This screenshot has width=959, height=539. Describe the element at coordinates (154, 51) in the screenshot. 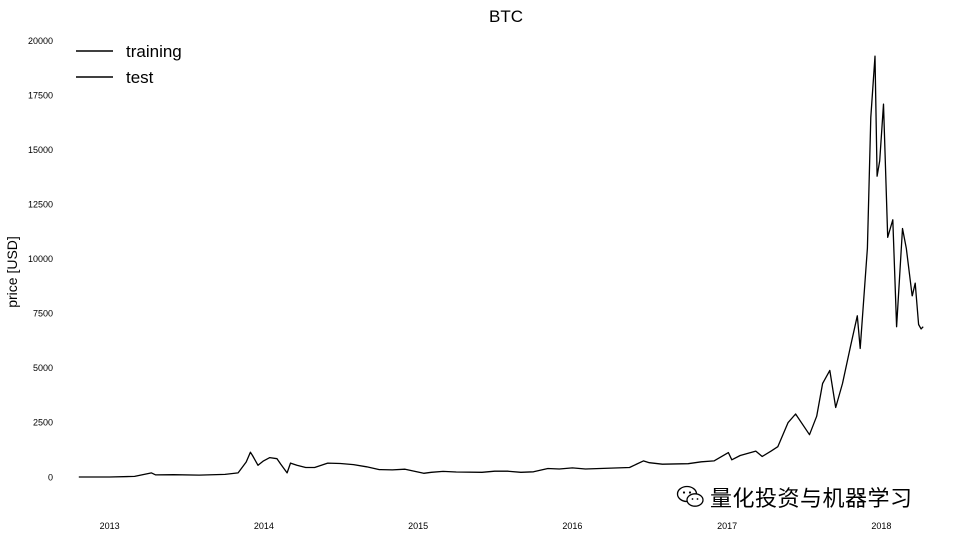

I see `legend-label-training: training` at that location.